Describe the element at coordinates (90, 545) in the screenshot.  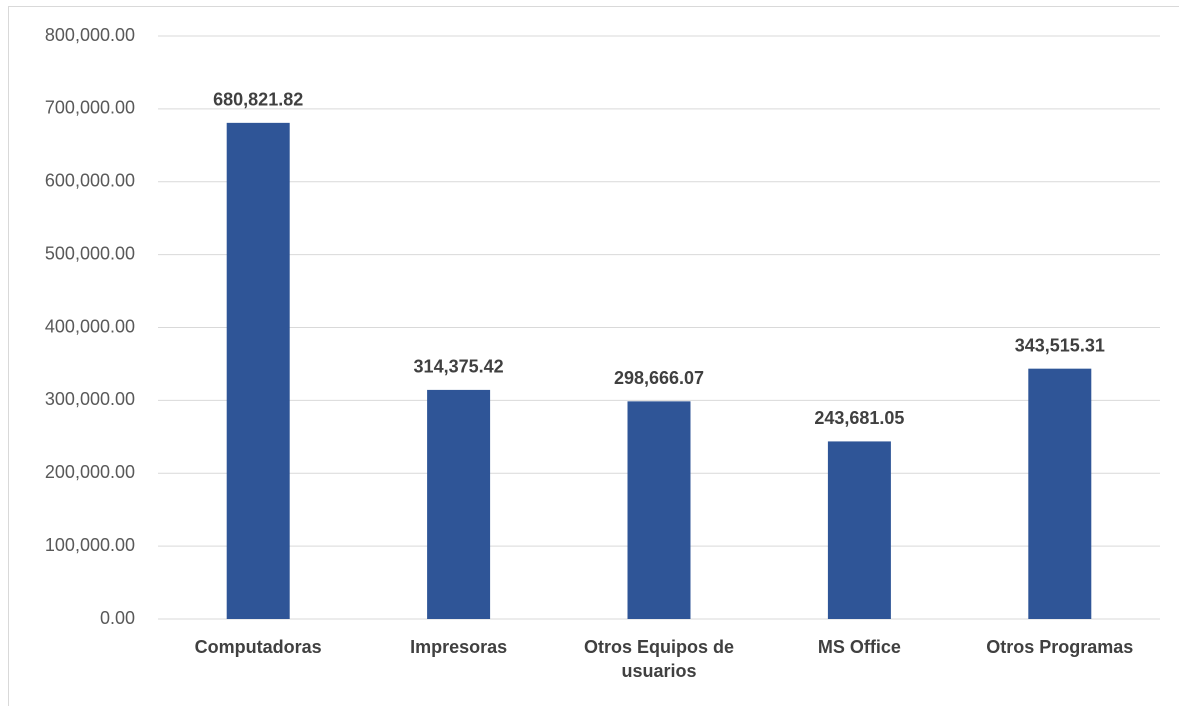
I see `y-tick-label: 100,000.00` at that location.